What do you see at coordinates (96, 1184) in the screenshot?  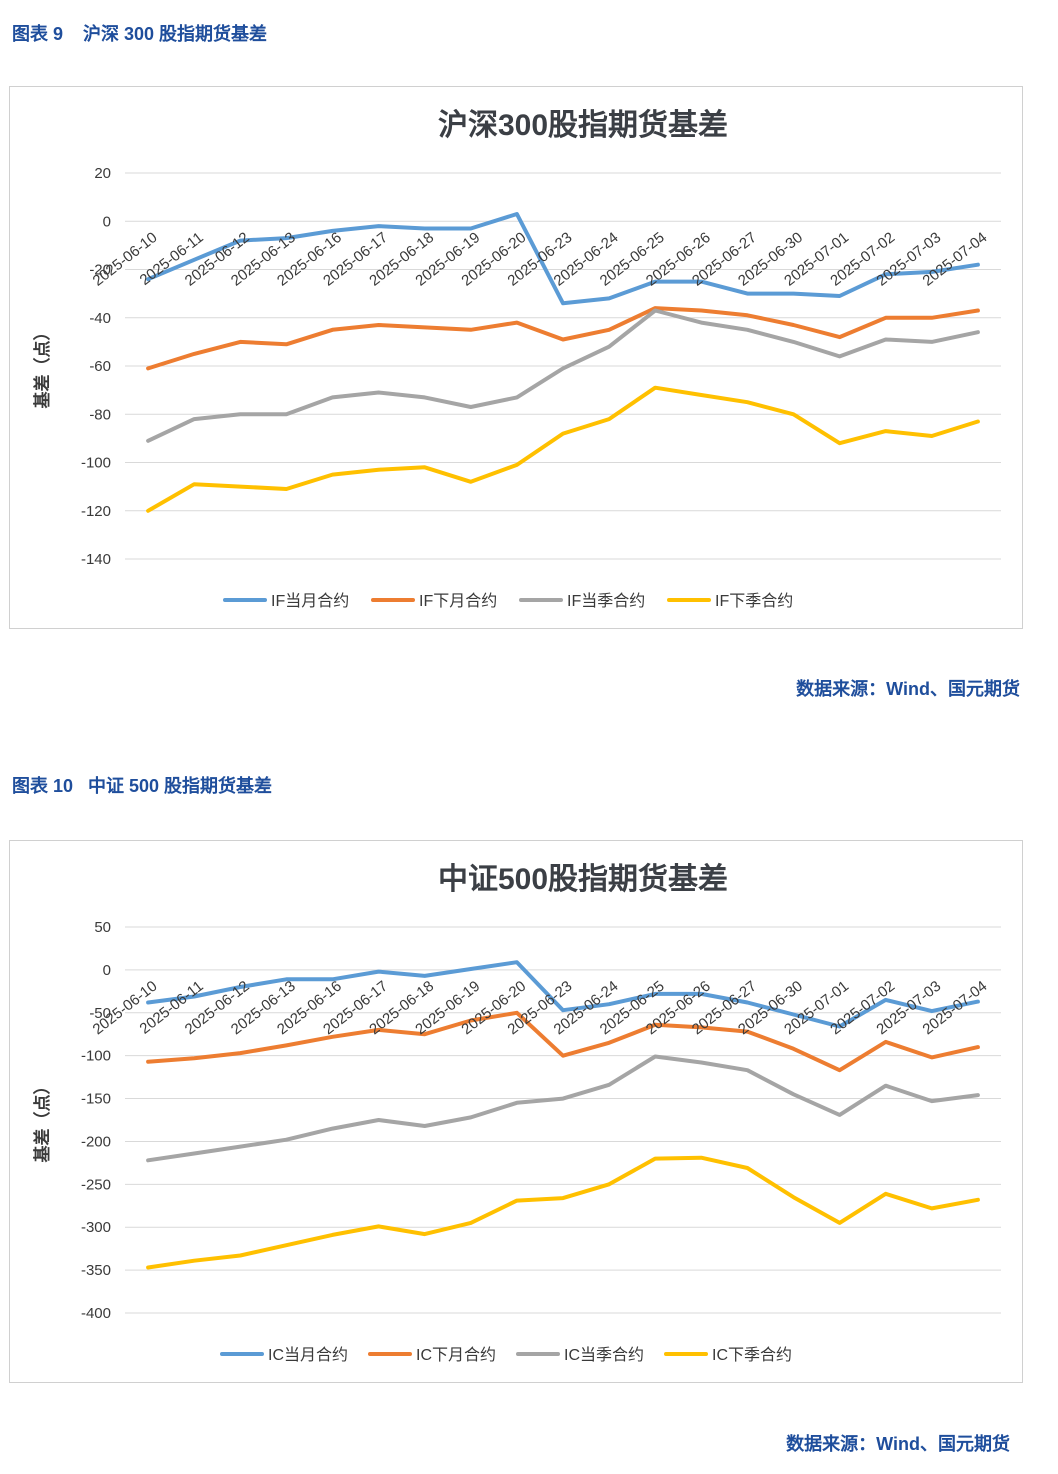 I see `y-tick-label: -250` at bounding box center [96, 1184].